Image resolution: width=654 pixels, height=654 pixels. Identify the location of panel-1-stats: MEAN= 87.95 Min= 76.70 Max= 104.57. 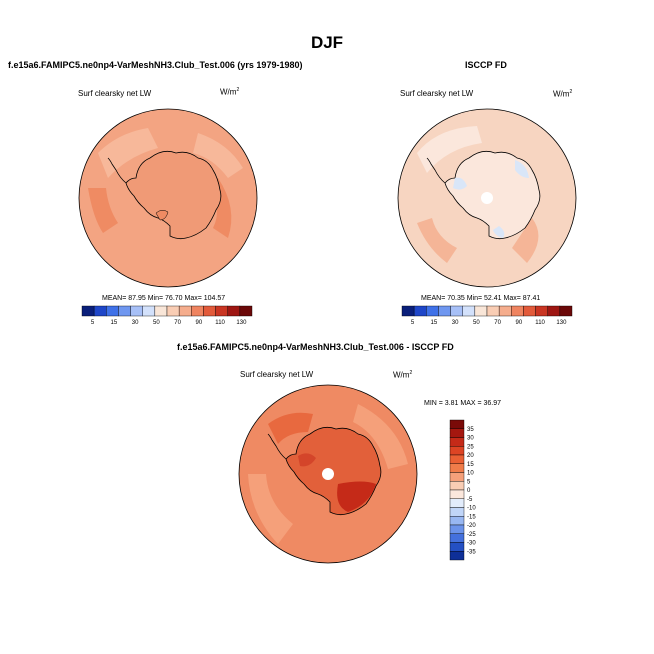
(164, 298).